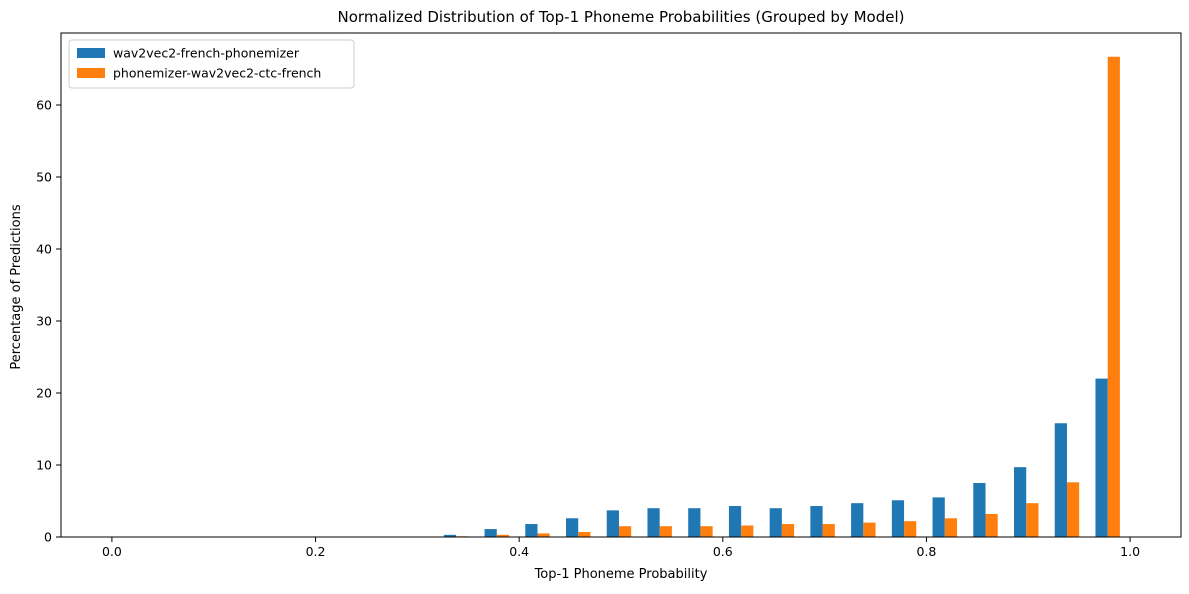 This screenshot has height=594, width=1189. Describe the element at coordinates (316, 551) in the screenshot. I see `x-tick-label-2: 0.2` at that location.